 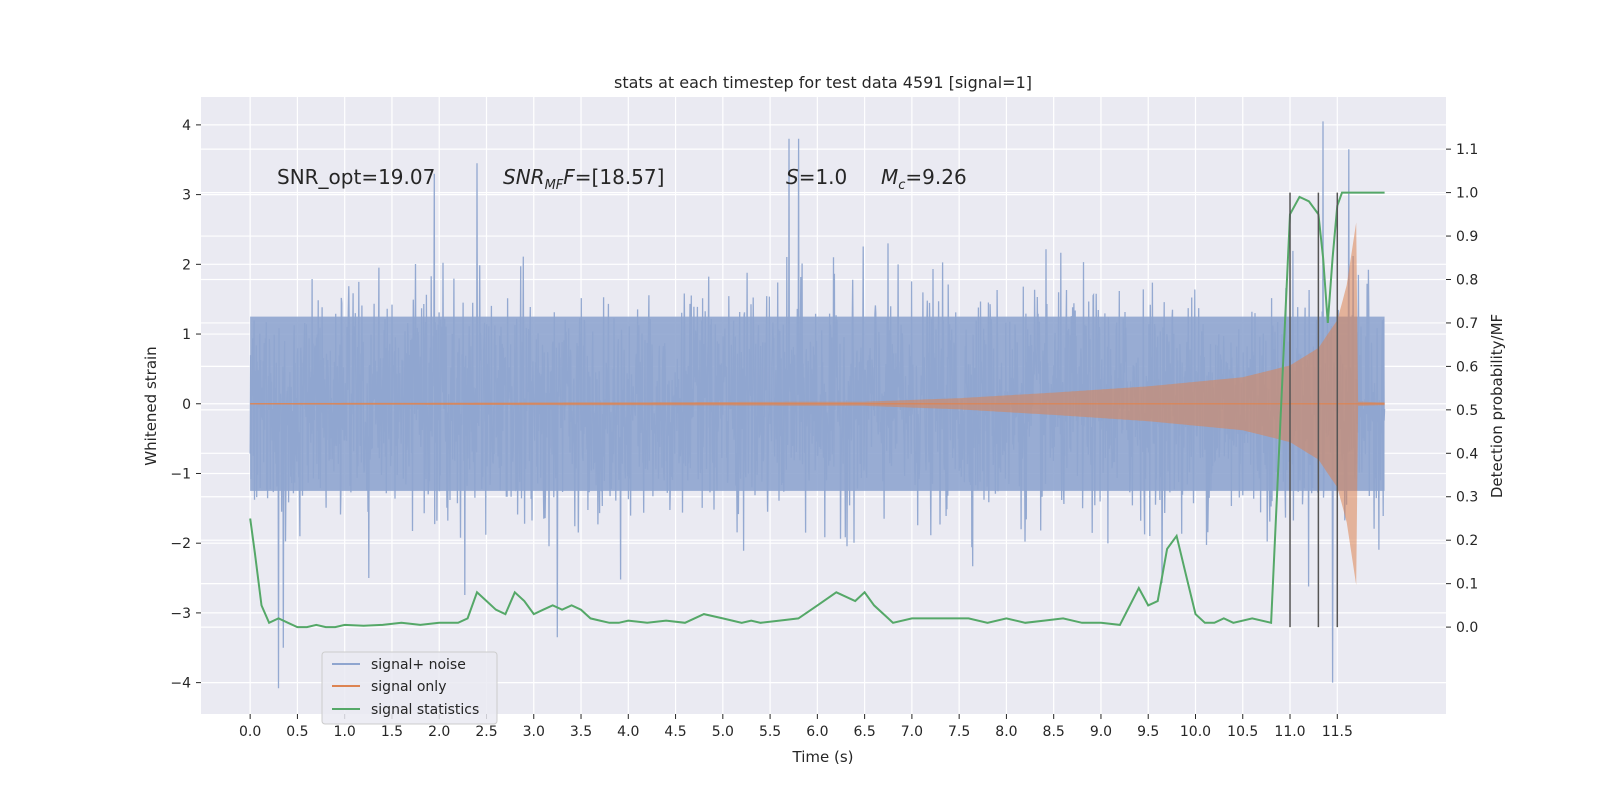 I want to click on annotation-snr-mf-base: SNR, so click(x=524, y=177).